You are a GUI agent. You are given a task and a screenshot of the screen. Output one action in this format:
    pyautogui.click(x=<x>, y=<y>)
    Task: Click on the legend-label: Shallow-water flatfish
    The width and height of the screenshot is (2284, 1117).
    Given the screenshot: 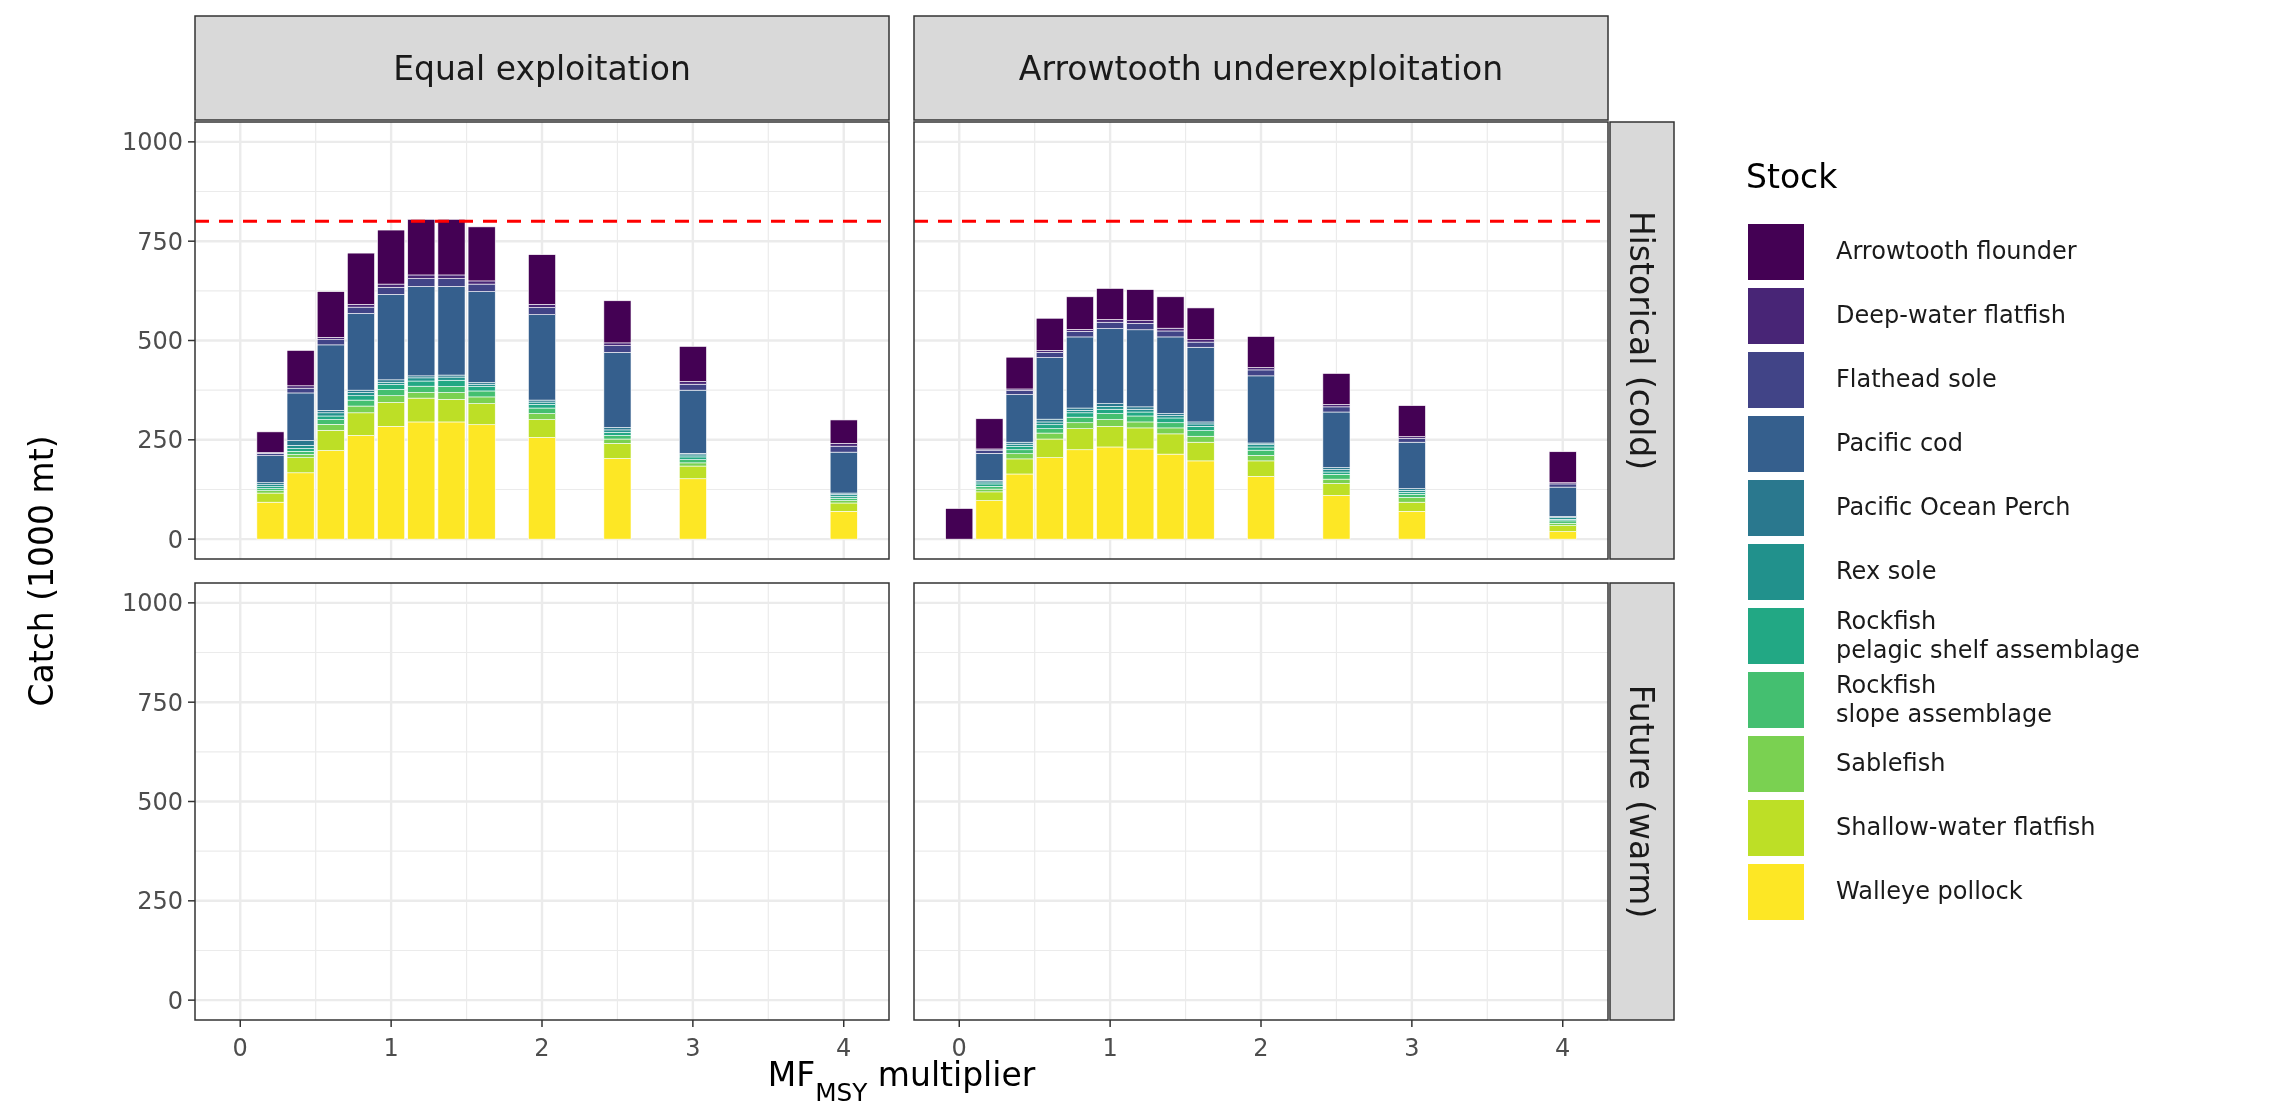 What is the action you would take?
    pyautogui.click(x=1966, y=827)
    